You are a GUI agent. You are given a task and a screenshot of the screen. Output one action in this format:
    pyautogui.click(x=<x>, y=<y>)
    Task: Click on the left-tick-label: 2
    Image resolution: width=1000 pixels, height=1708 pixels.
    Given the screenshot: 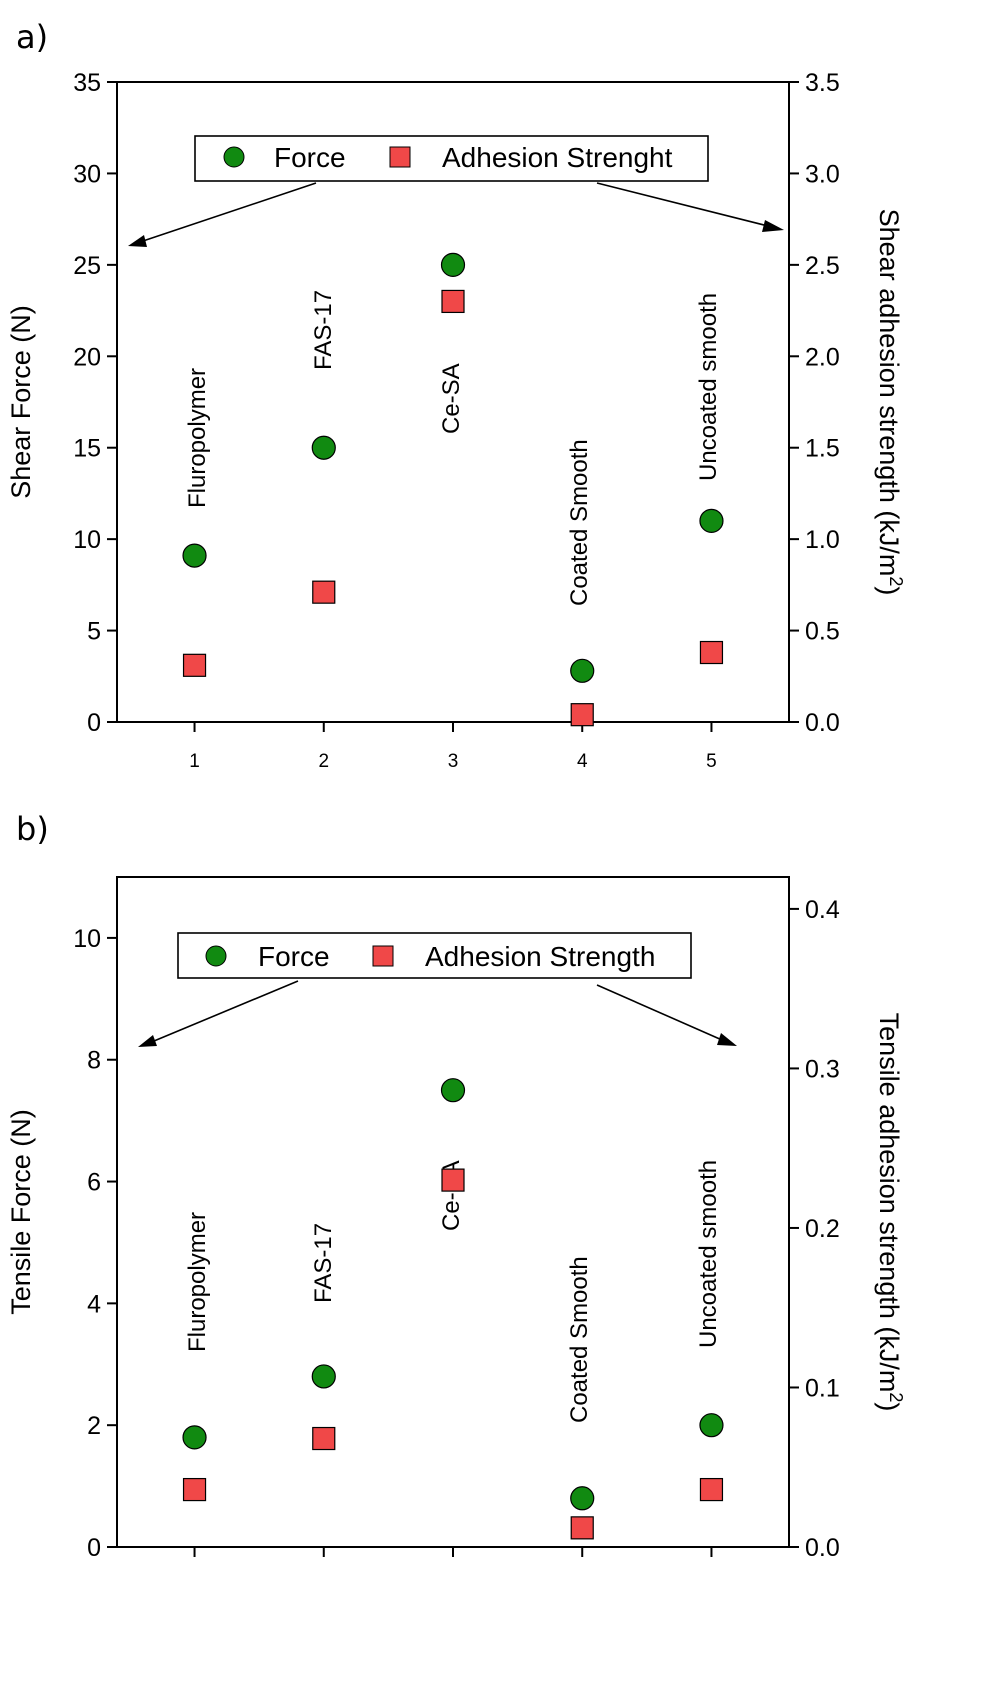 What is the action you would take?
    pyautogui.click(x=94, y=1426)
    